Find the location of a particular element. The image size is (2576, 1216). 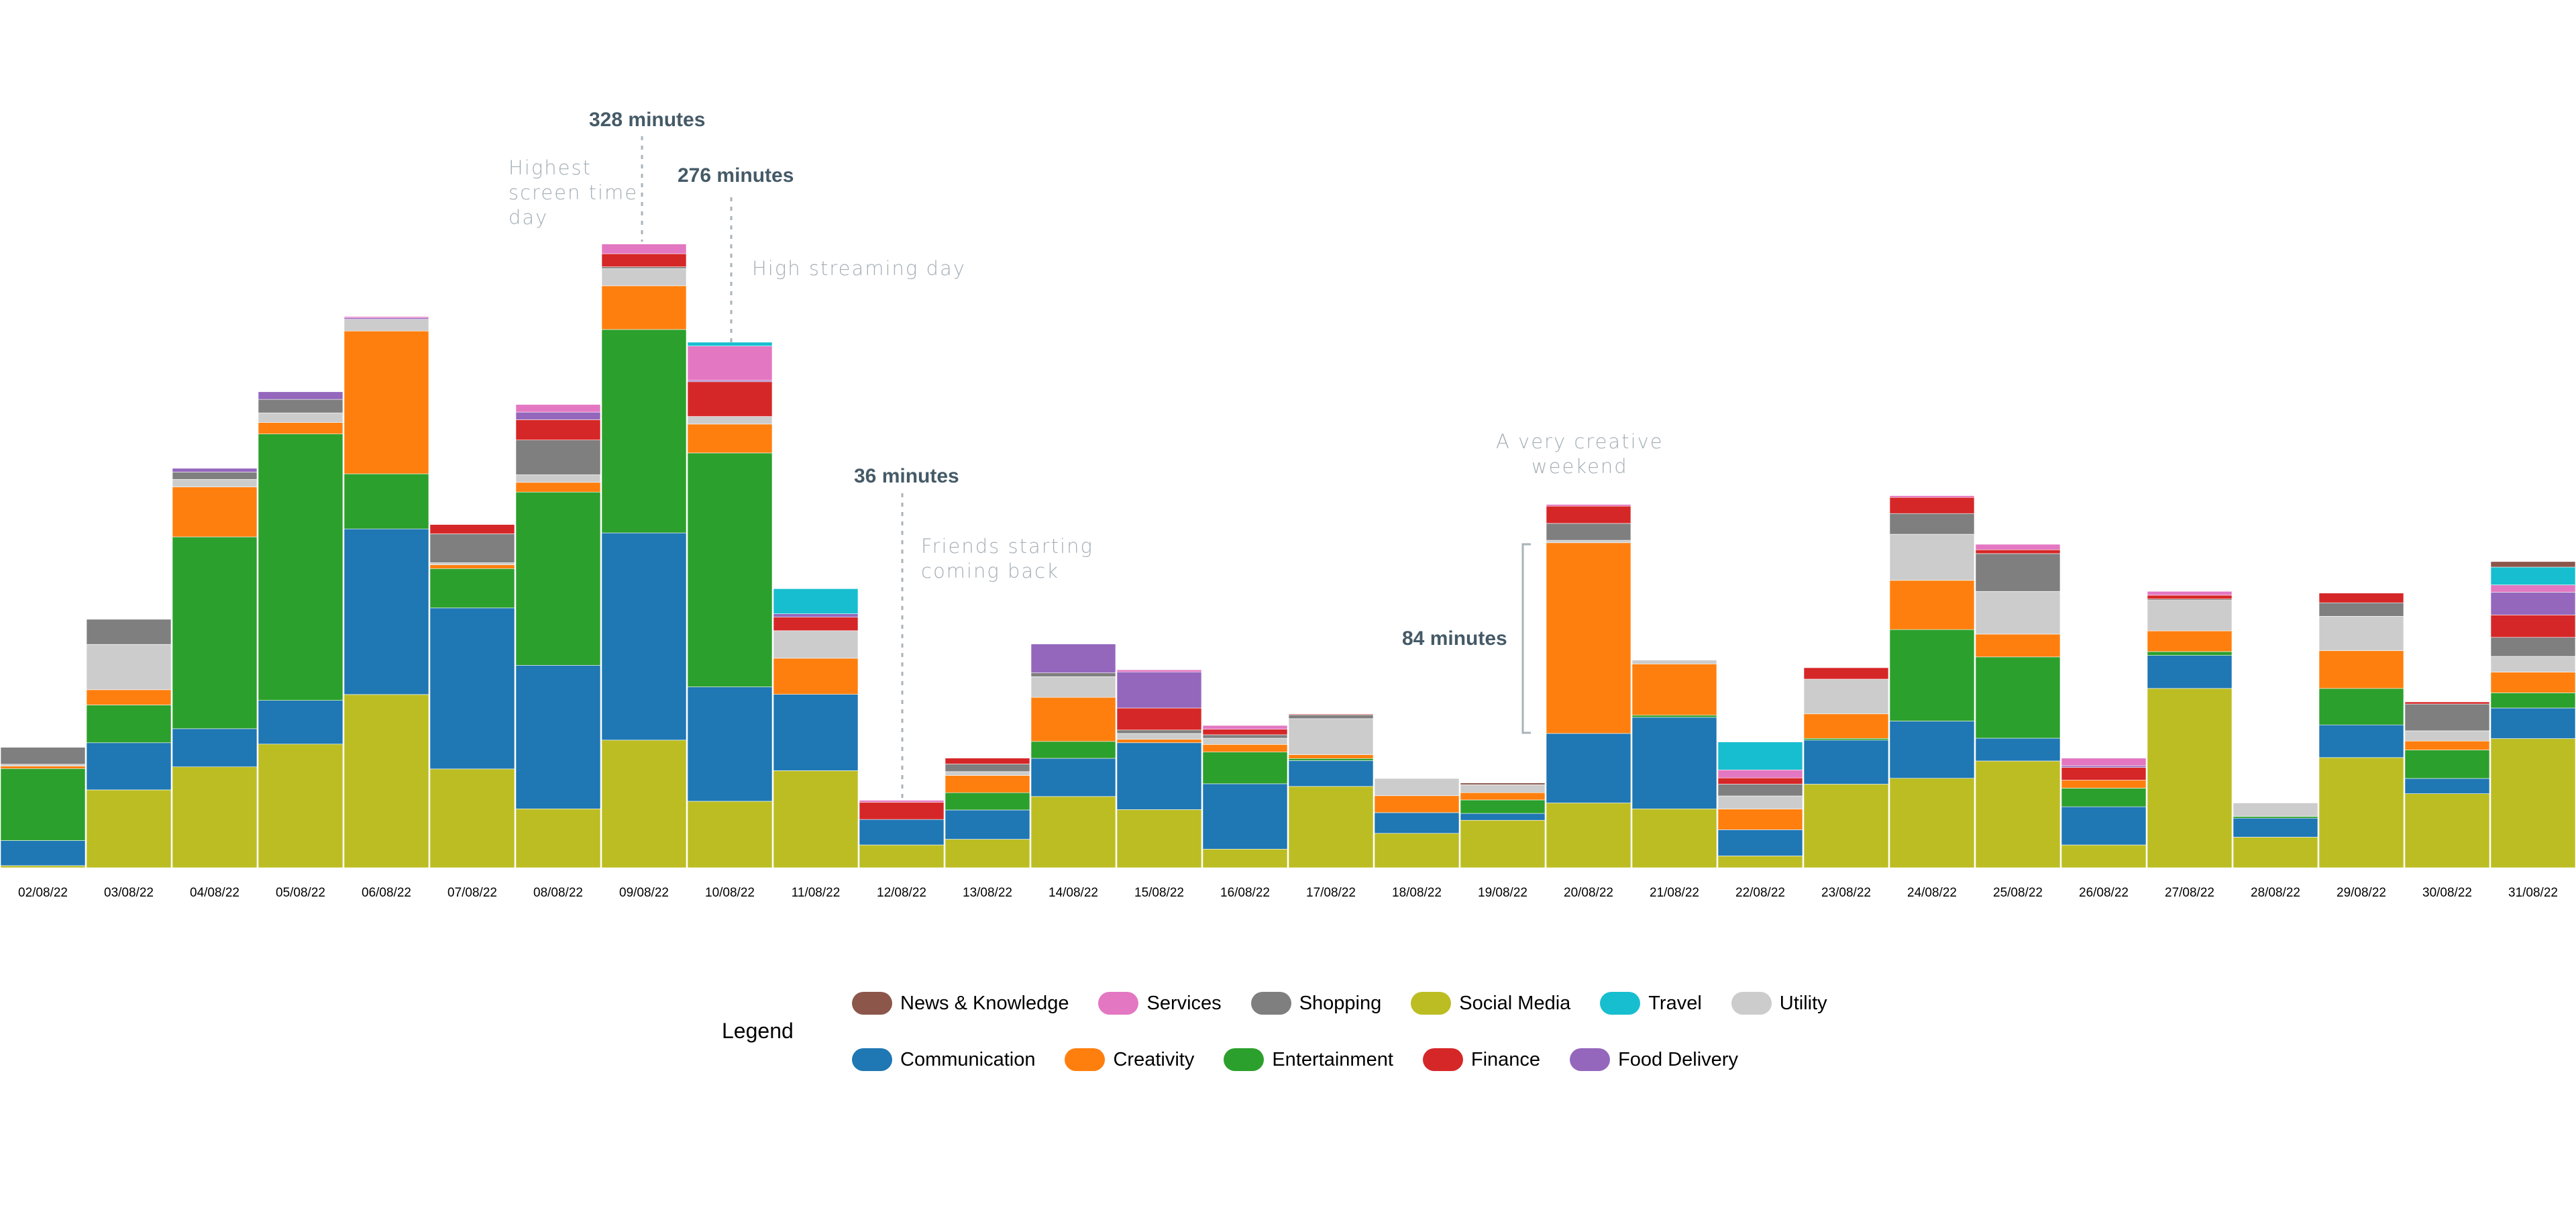

bar-segment-creativity-21/08/22 is located at coordinates (1674, 690).